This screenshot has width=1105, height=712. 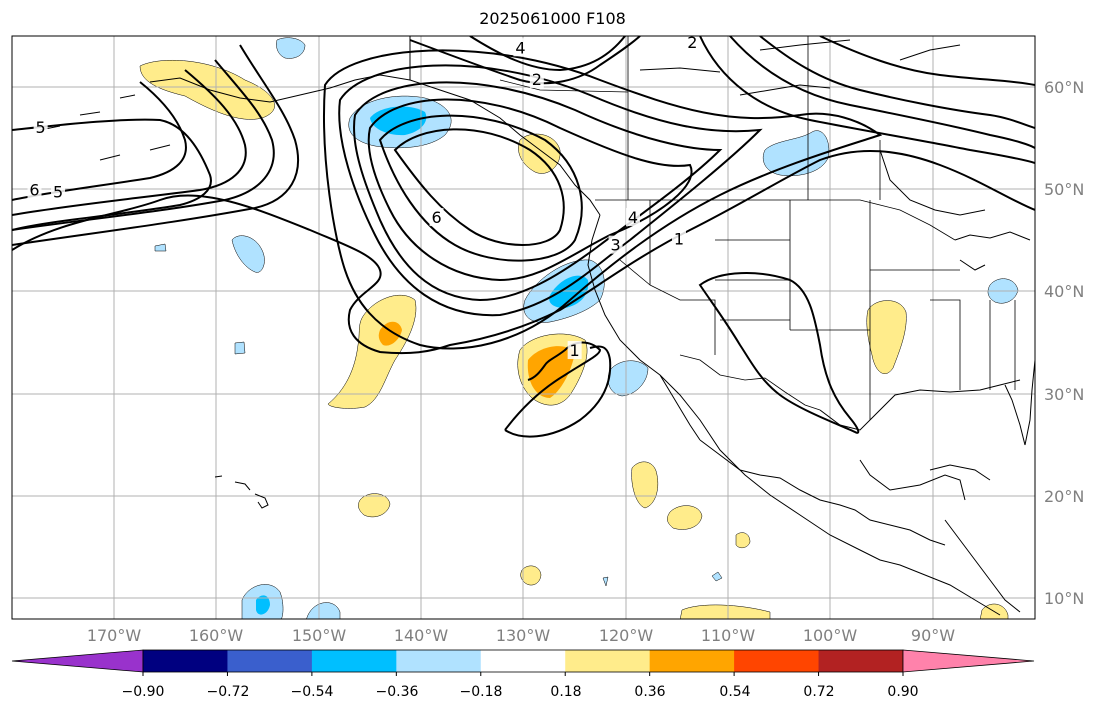 I want to click on great-lakes, so click(x=992, y=251).